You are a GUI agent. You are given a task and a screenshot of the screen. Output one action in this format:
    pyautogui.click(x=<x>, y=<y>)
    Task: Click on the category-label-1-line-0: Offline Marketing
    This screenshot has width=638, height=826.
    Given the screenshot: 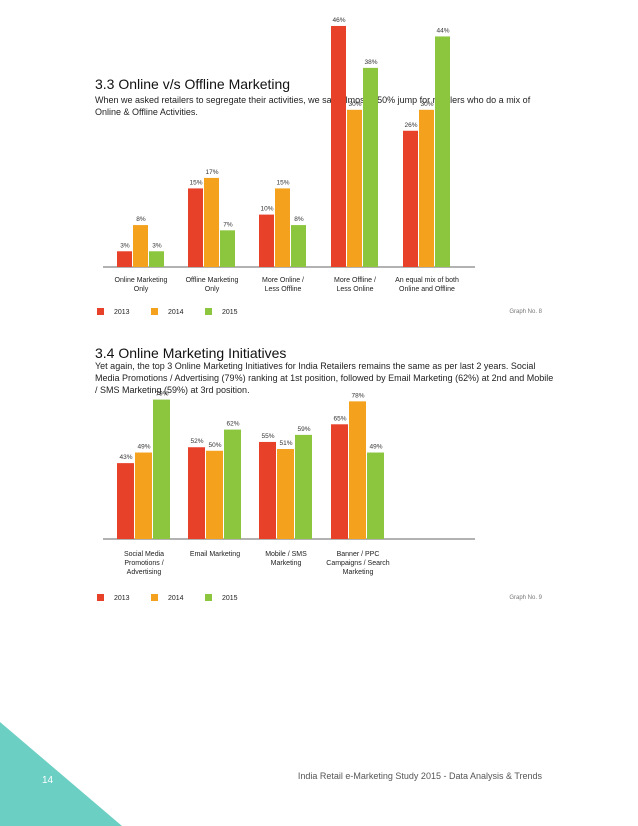 What is the action you would take?
    pyautogui.click(x=212, y=280)
    